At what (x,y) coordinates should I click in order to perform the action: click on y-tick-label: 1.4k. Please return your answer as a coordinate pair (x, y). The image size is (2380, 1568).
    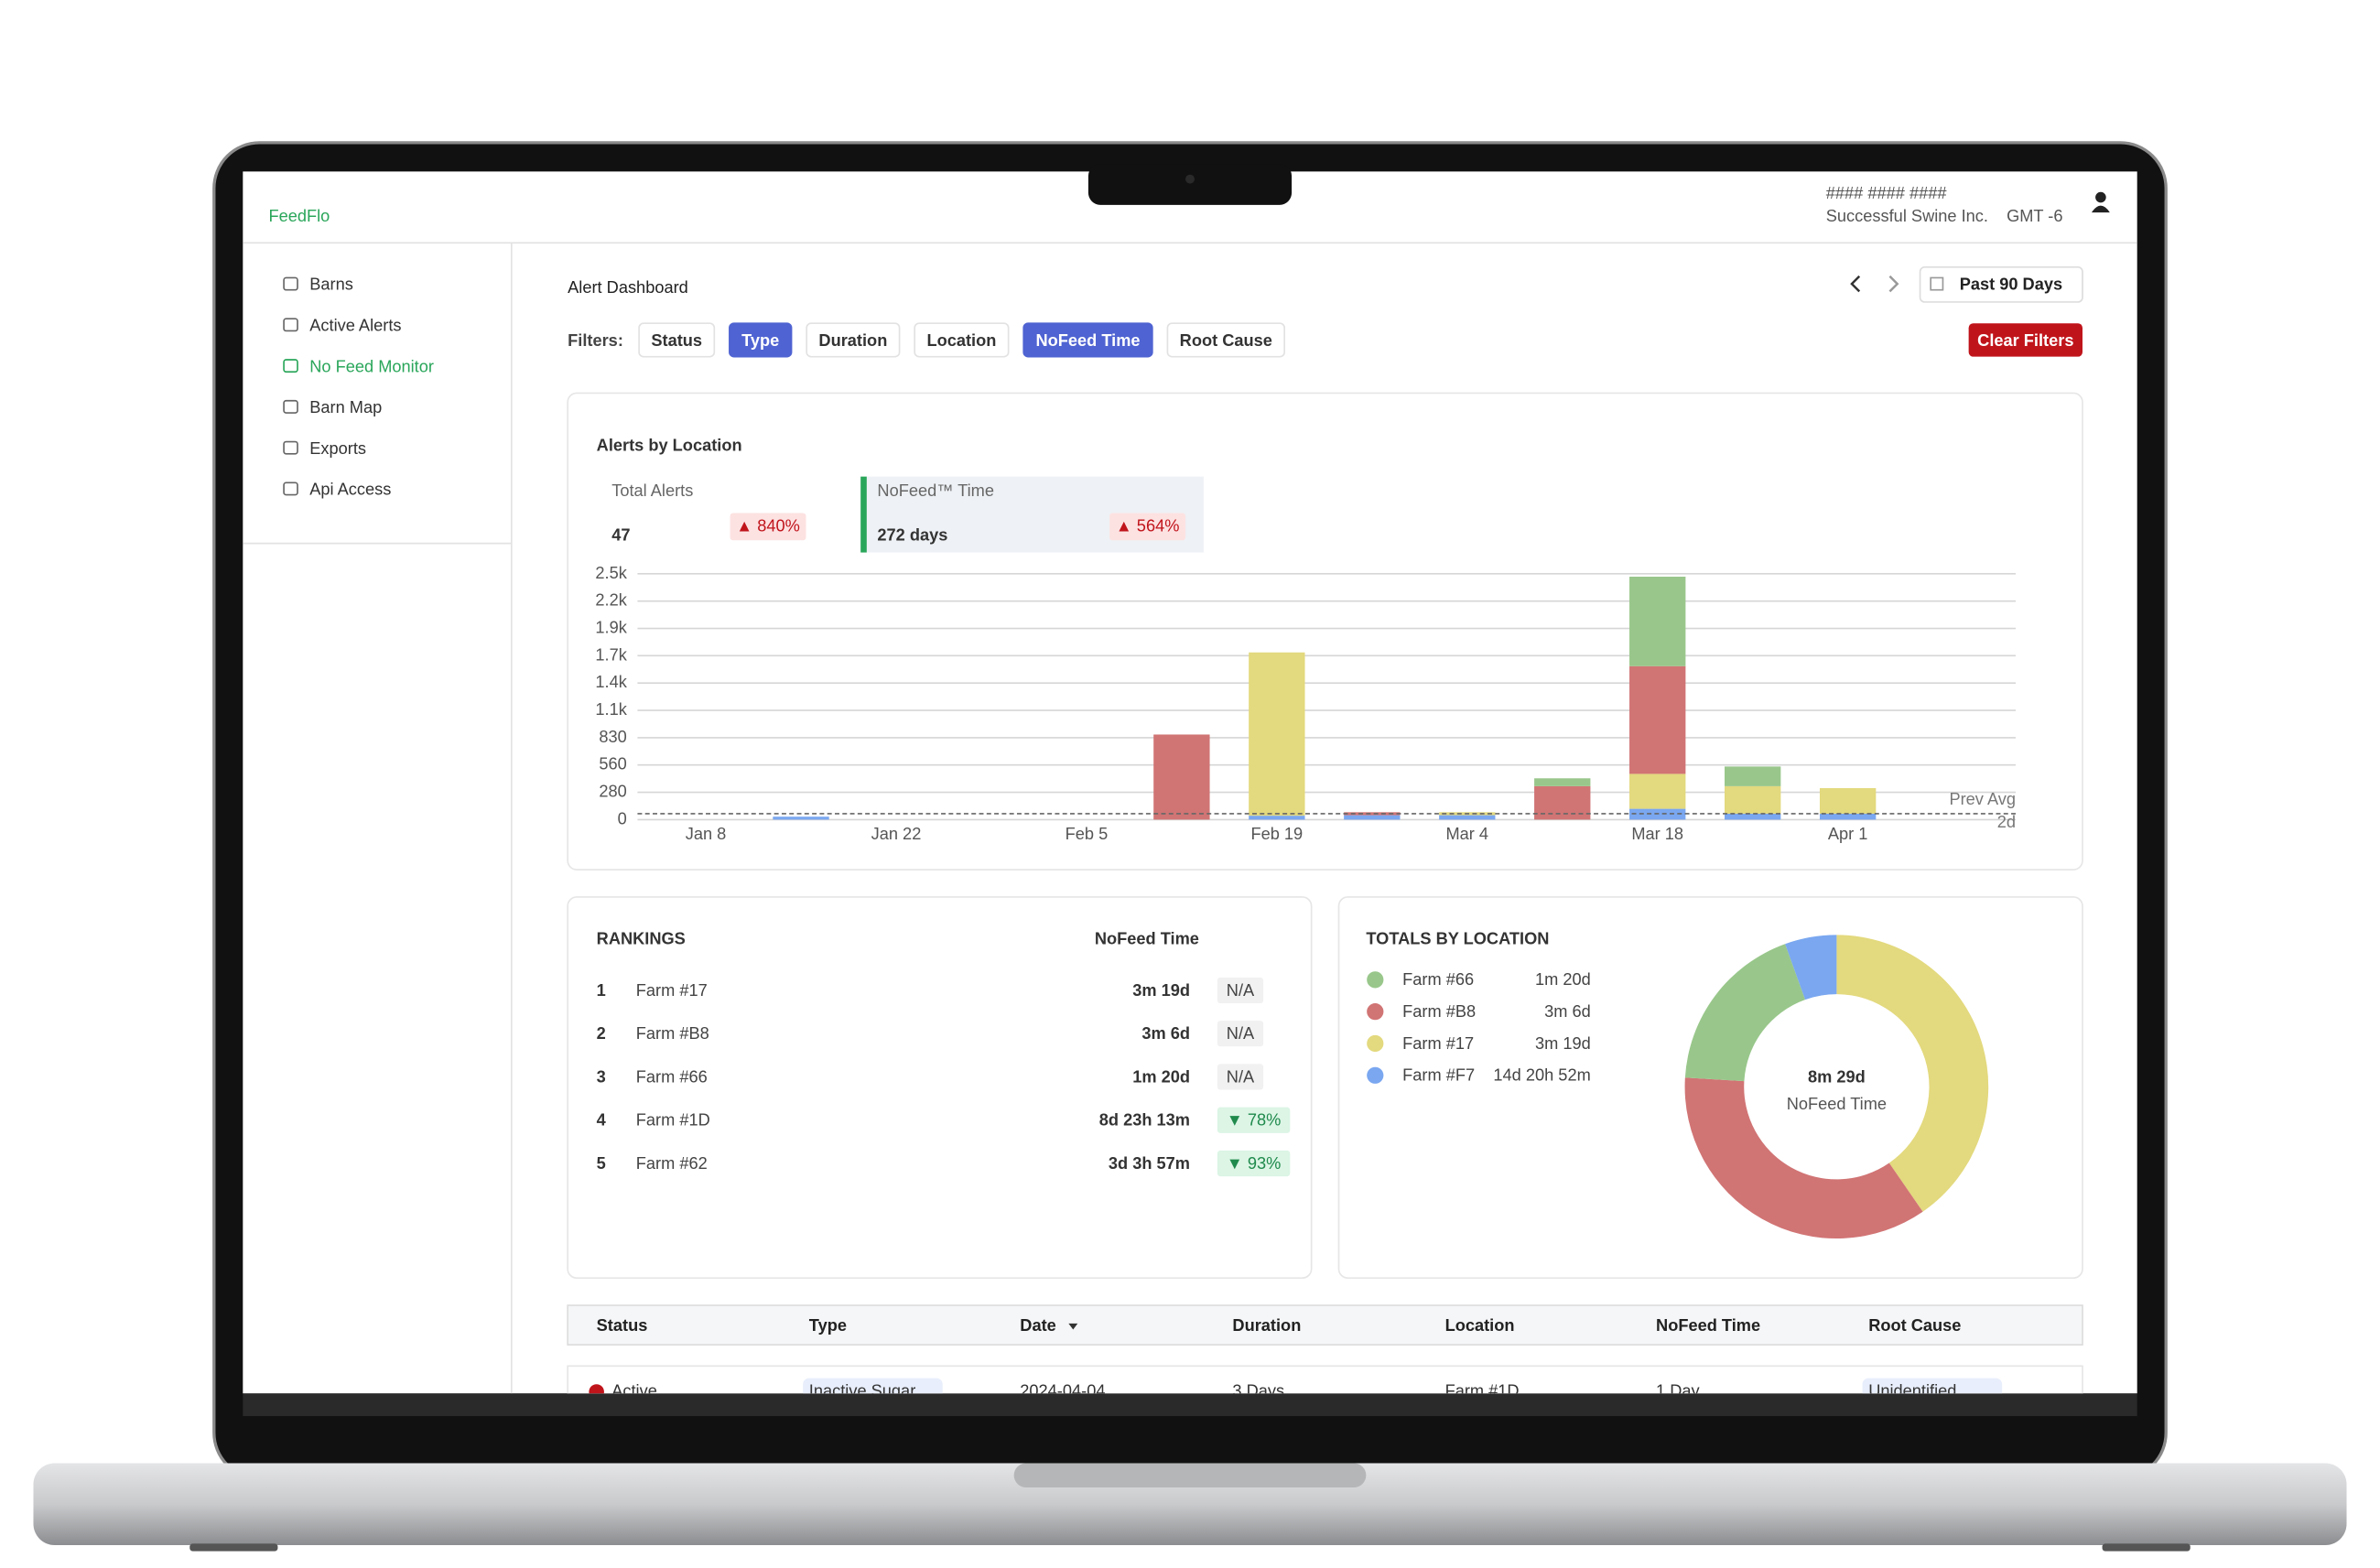
    Looking at the image, I should click on (611, 682).